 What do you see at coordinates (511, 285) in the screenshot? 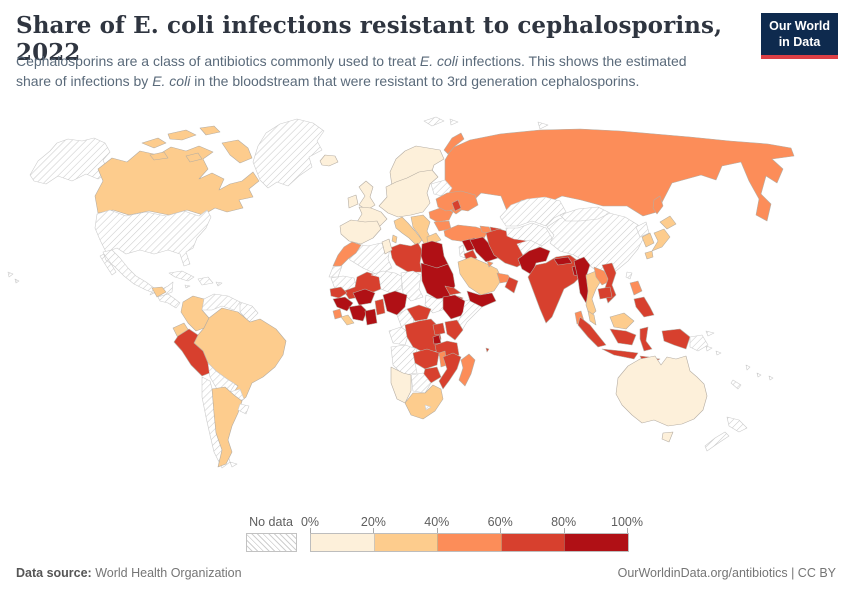
I see `country-oman` at bounding box center [511, 285].